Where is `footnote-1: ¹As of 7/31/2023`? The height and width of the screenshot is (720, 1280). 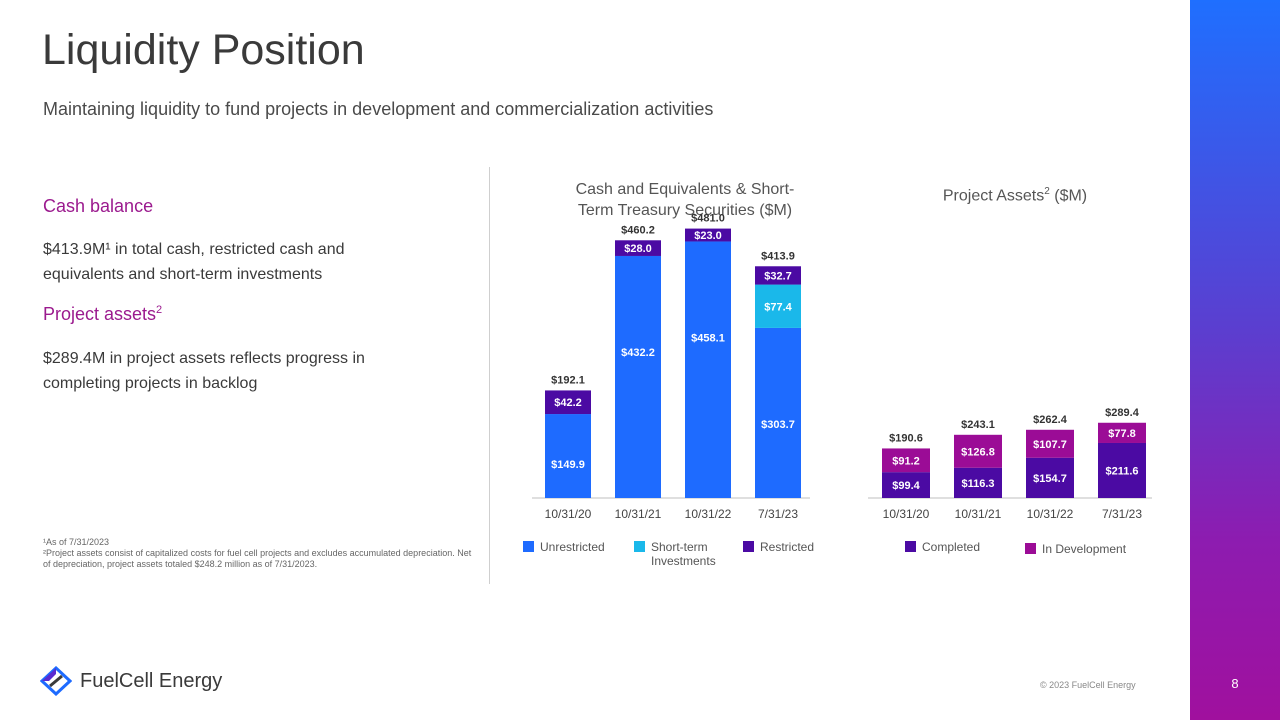
footnote-1: ¹As of 7/31/2023 is located at coordinates (76, 542).